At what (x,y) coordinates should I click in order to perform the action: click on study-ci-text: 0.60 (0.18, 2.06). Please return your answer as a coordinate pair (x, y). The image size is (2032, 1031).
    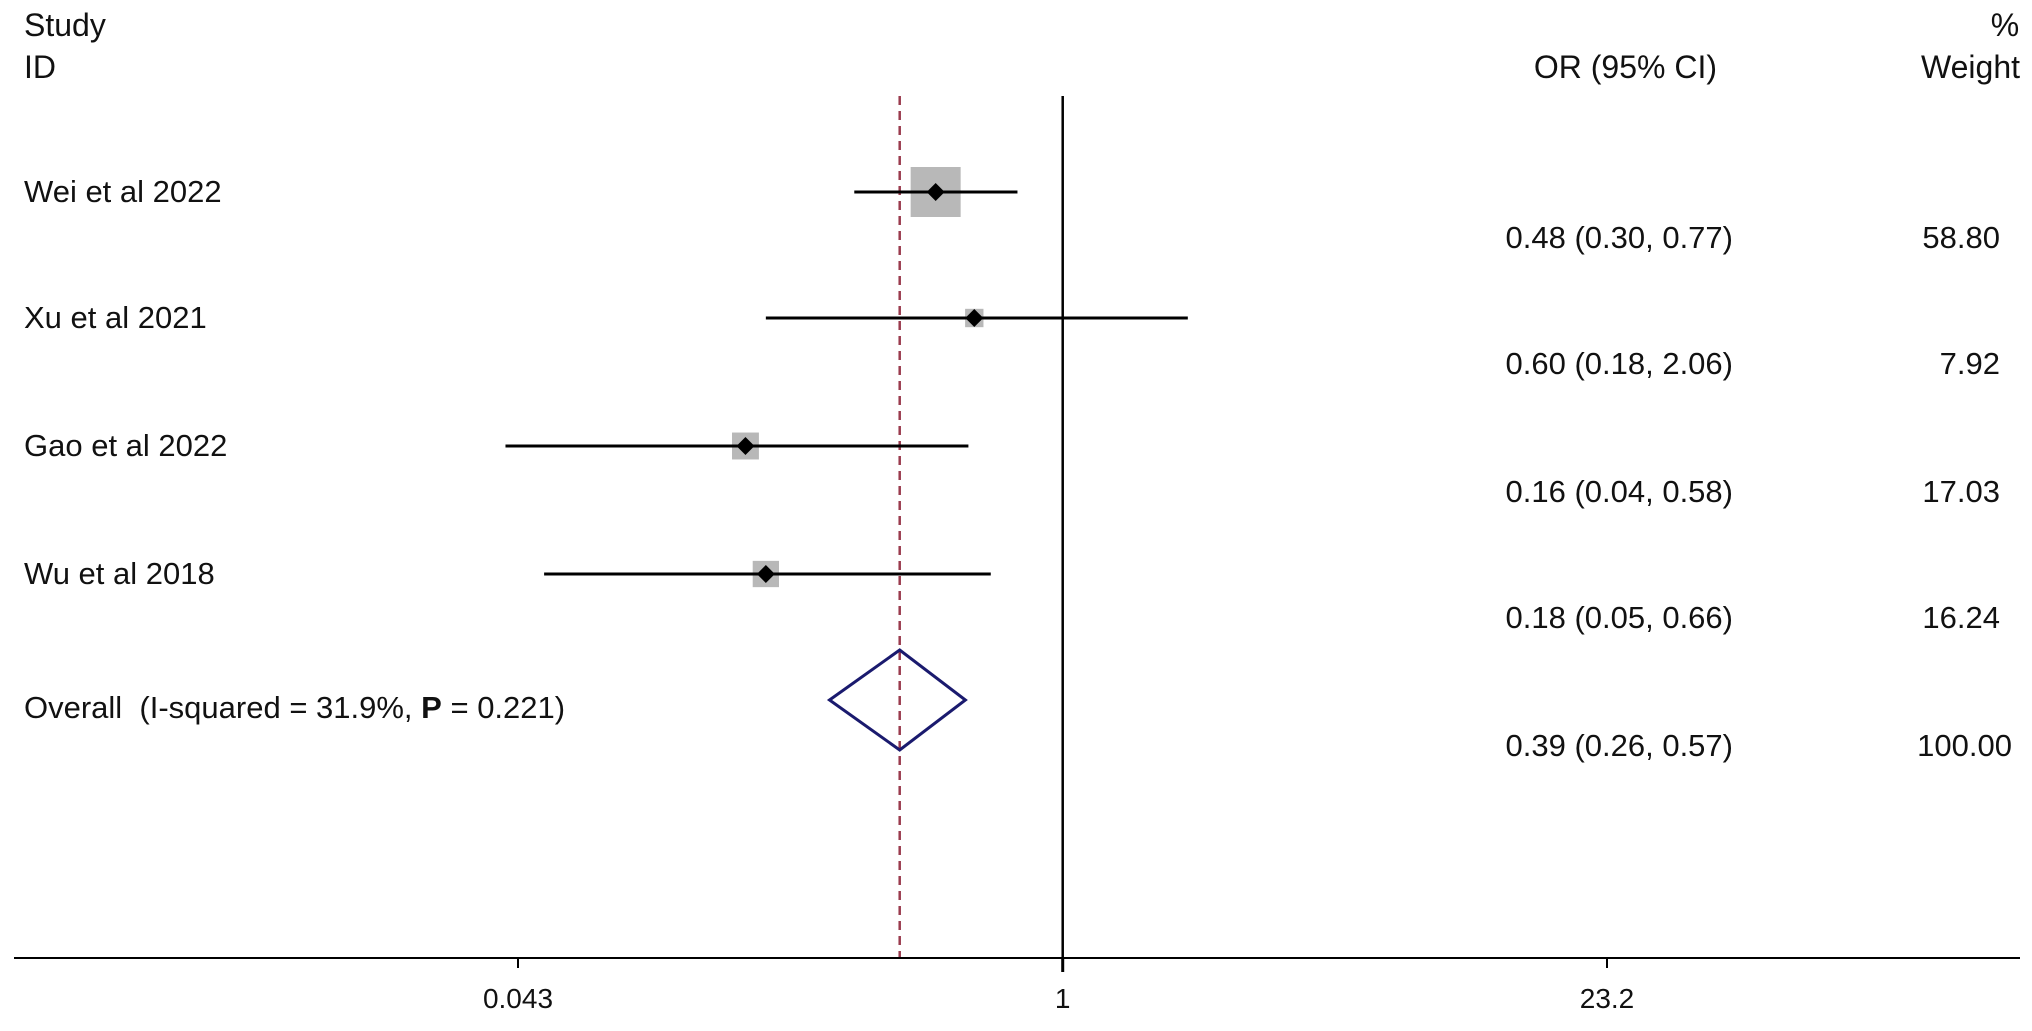
    Looking at the image, I should click on (1620, 363).